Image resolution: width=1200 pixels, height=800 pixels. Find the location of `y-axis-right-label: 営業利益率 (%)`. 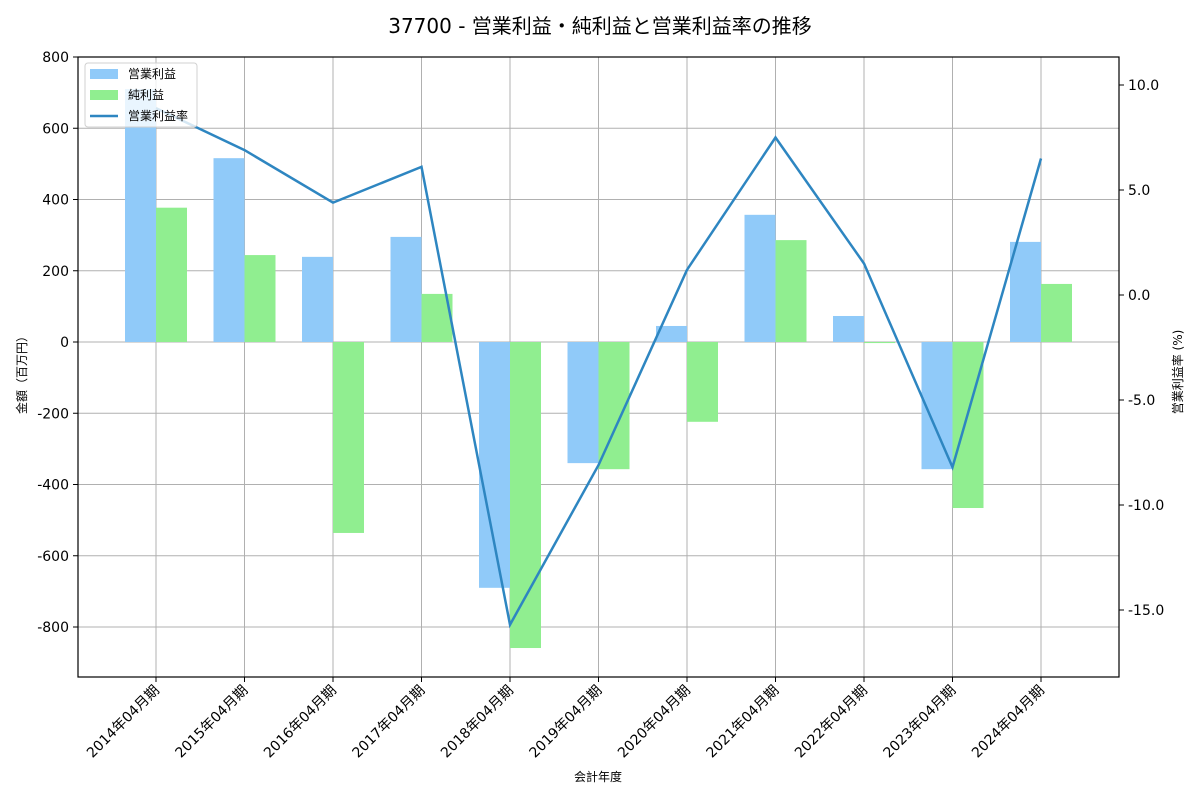

y-axis-right-label: 営業利益率 (%) is located at coordinates (1177, 372).